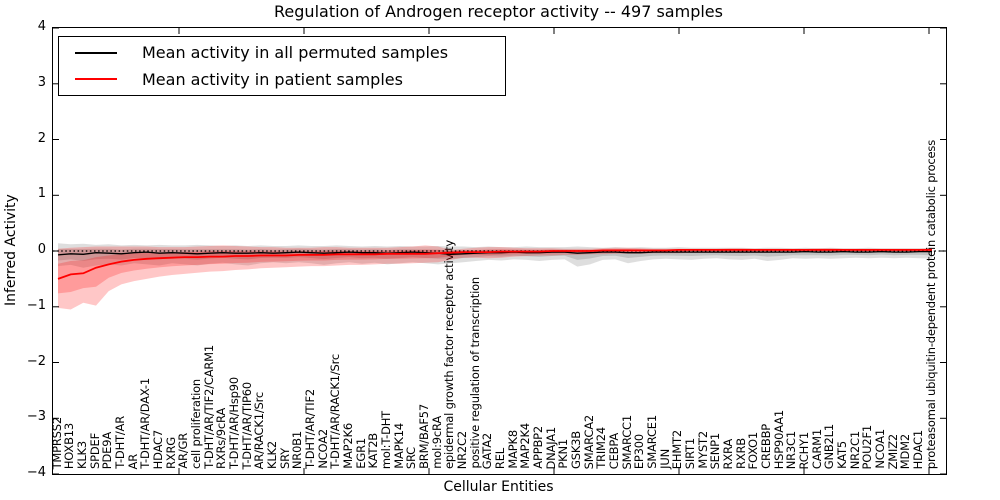 The width and height of the screenshot is (1000, 500). Describe the element at coordinates (96, 52) in the screenshot. I see `permuted-line-swatch-icon` at that location.